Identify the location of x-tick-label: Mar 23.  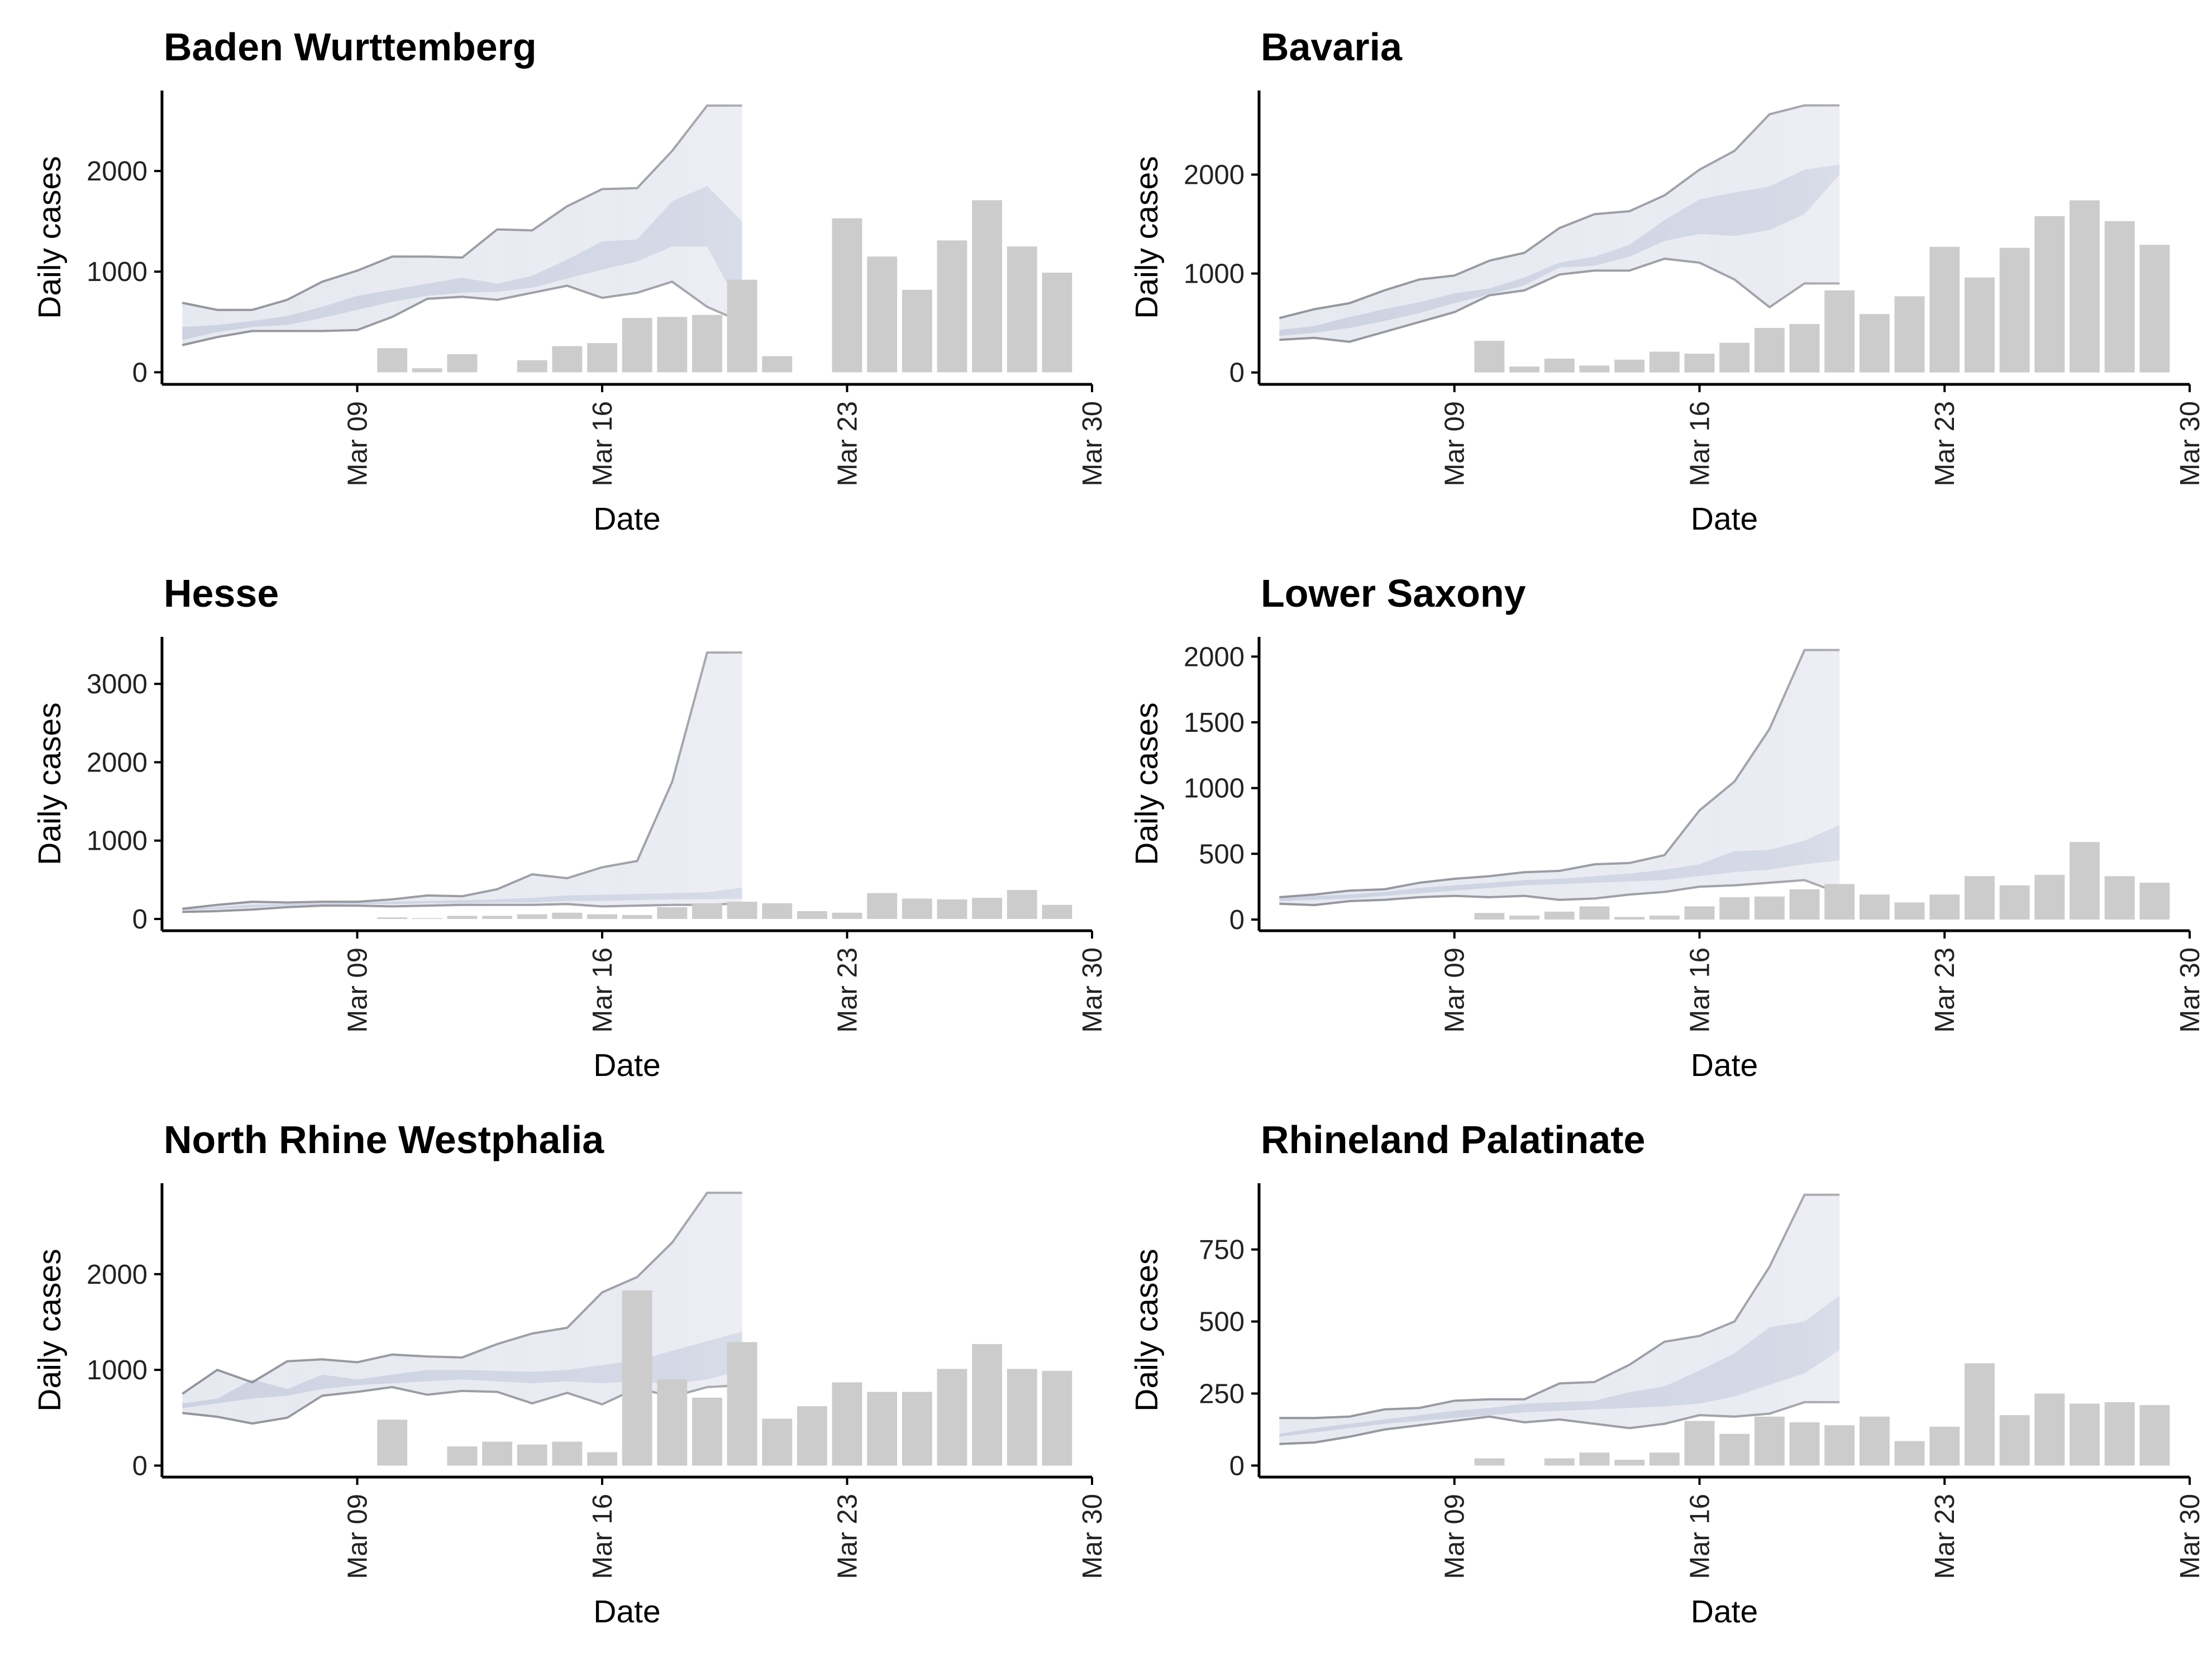
(848, 1536).